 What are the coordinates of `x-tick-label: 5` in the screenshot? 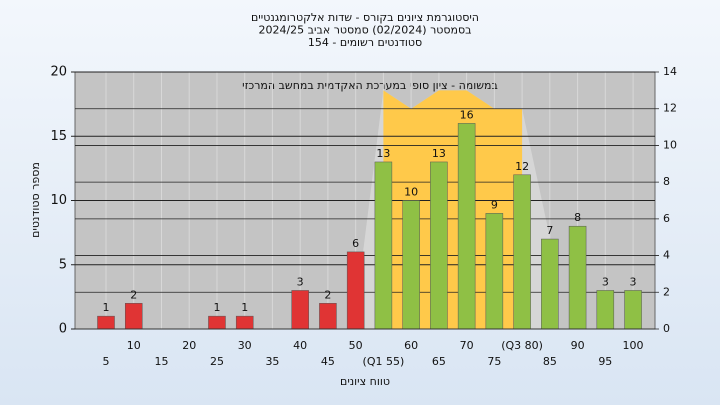 It's located at (106, 361).